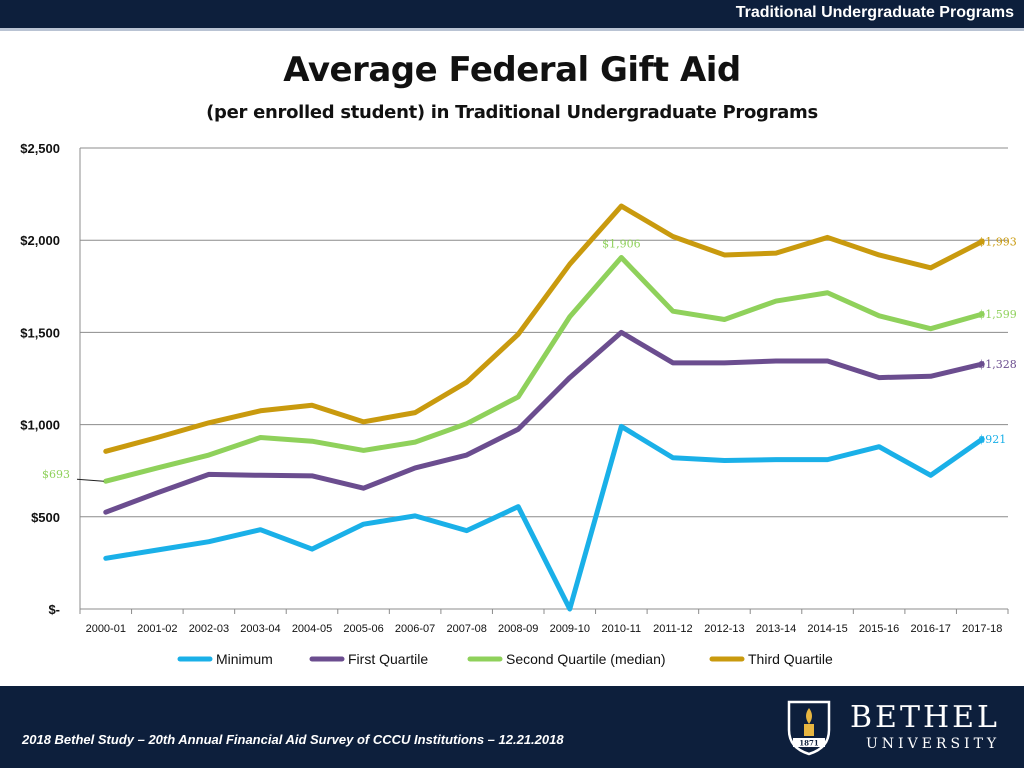 The width and height of the screenshot is (1024, 768). Describe the element at coordinates (244, 659) in the screenshot. I see `legend-label-minimum: Minimum` at that location.